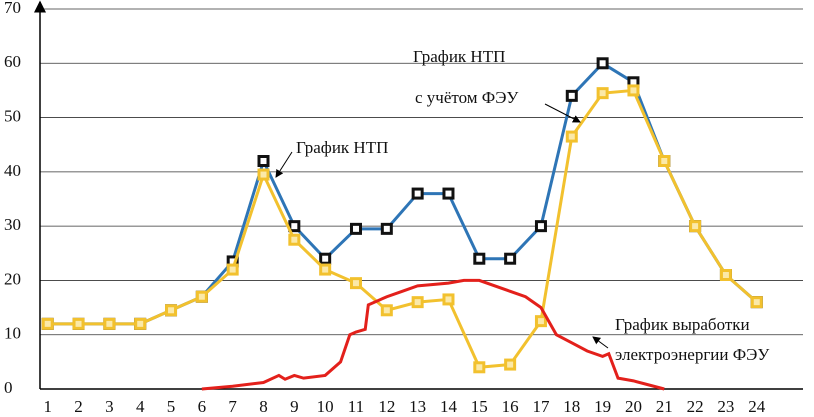 The image size is (814, 417). Describe the element at coordinates (232, 406) in the screenshot. I see `x-tick-label: 7` at that location.